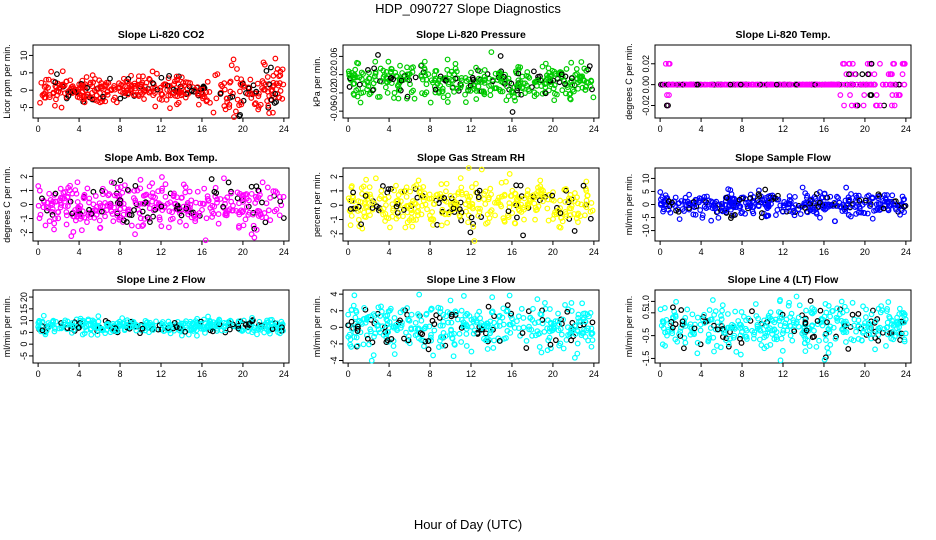  What do you see at coordinates (24, 204) in the screenshot?
I see `y-tick-label: 0` at bounding box center [24, 204].